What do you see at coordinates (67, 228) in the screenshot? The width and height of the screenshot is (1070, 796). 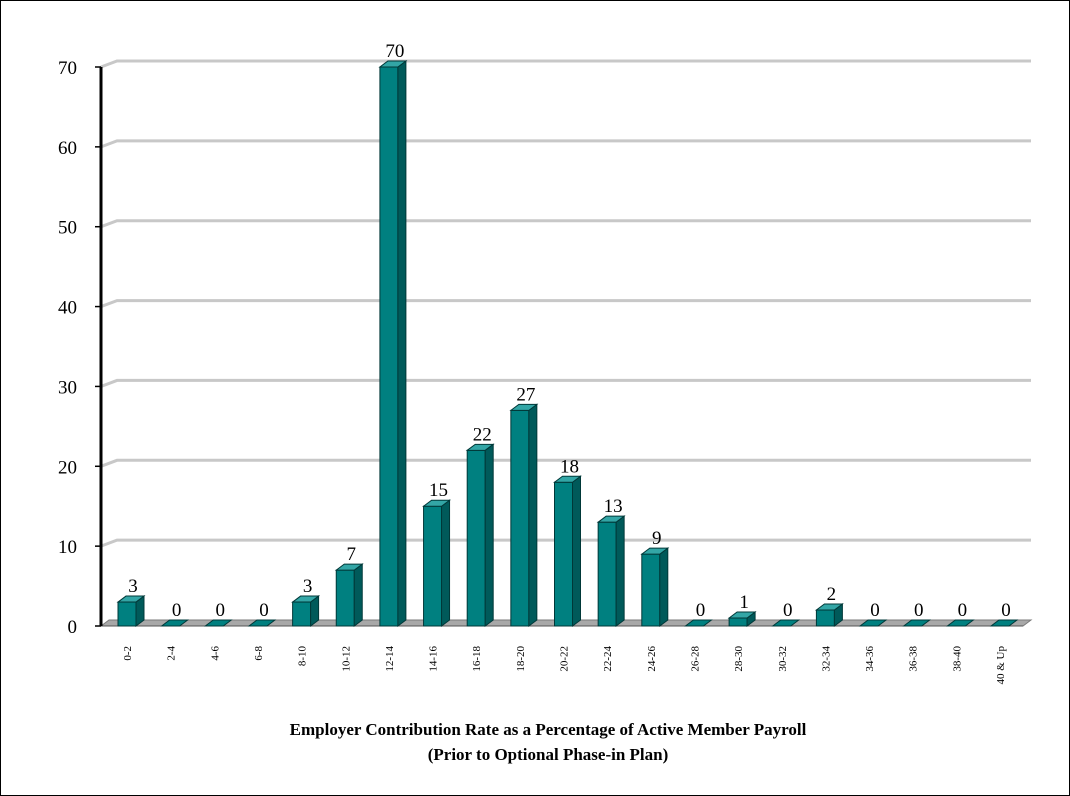 I see `y-tick-label: 50` at bounding box center [67, 228].